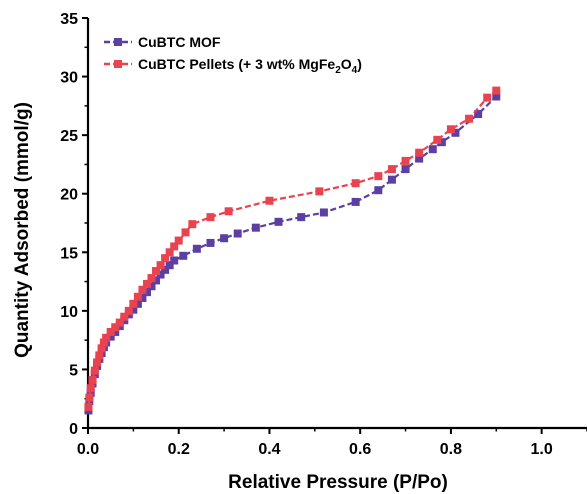 Image resolution: width=587 pixels, height=494 pixels. Describe the element at coordinates (88, 449) in the screenshot. I see `x-tick-label: 0.0` at that location.